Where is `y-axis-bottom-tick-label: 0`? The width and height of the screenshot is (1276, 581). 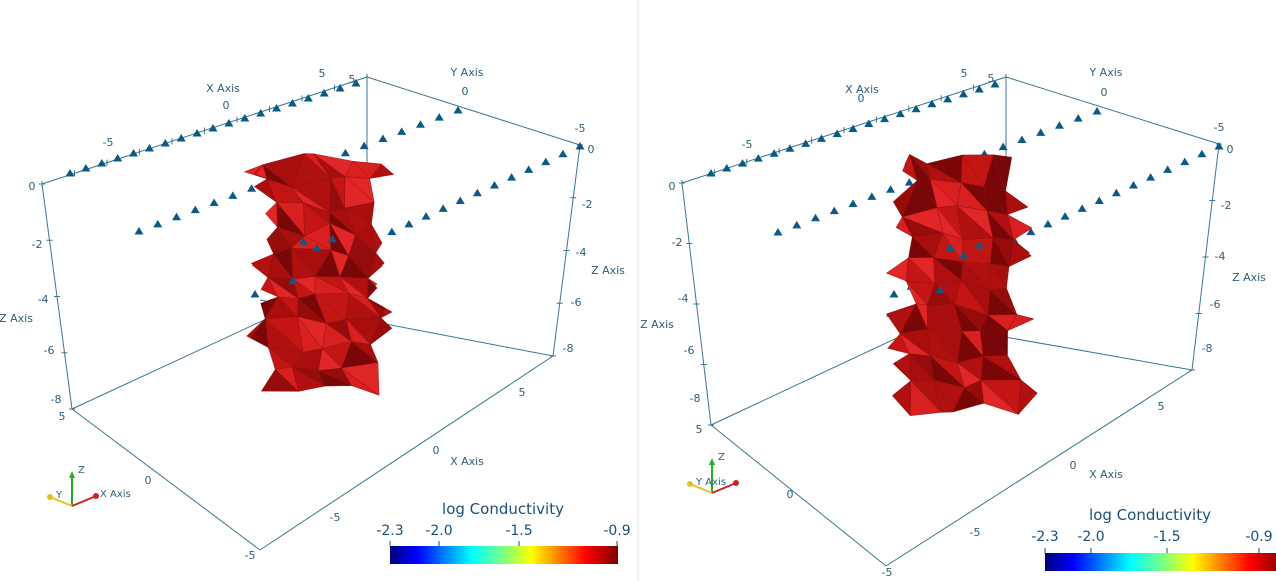 y-axis-bottom-tick-label: 0 is located at coordinates (790, 494).